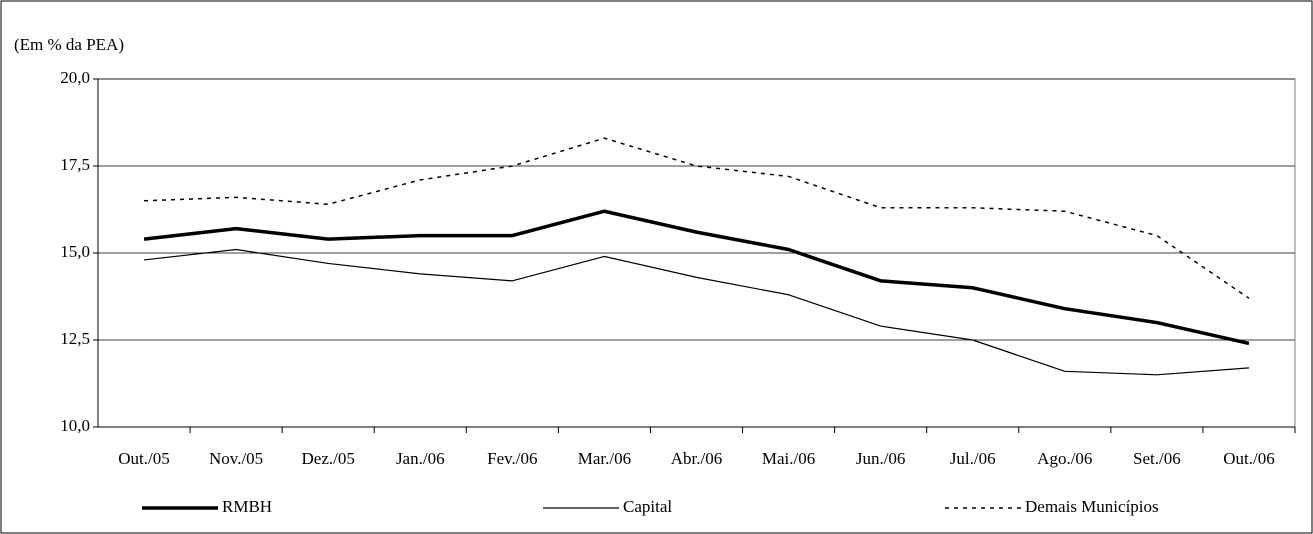 The height and width of the screenshot is (534, 1313). What do you see at coordinates (1157, 458) in the screenshot?
I see `x-tick-label: Set./06` at bounding box center [1157, 458].